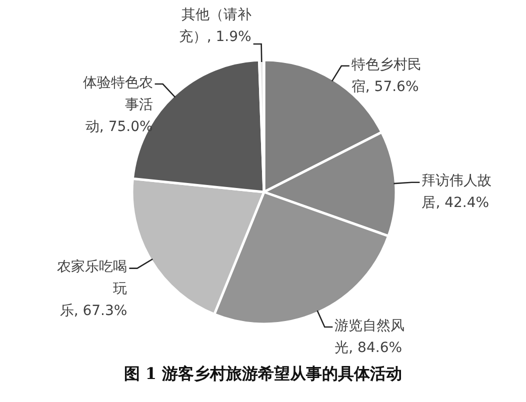 This screenshot has height=402, width=526. Describe the element at coordinates (370, 337) in the screenshot. I see `slice-label: 游览自然风光, 84.6%` at that location.